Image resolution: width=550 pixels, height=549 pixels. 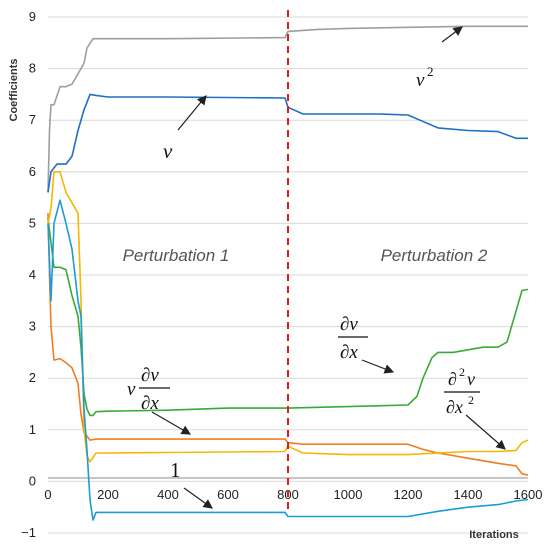 What do you see at coordinates (462, 391) in the screenshot?
I see `label-d2v-dx2: ∂ 2 v ∂x 2` at bounding box center [462, 391].